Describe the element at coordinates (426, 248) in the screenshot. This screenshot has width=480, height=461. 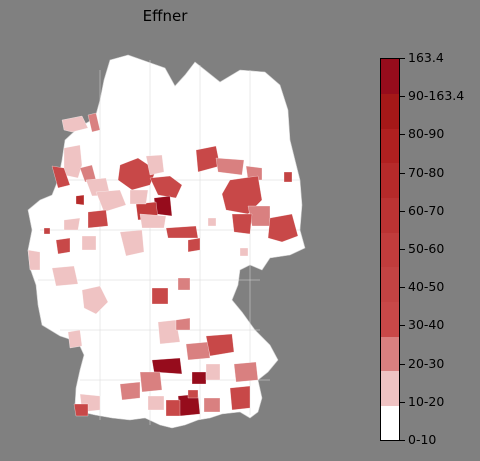
I see `legend-label: 50-60` at that location.